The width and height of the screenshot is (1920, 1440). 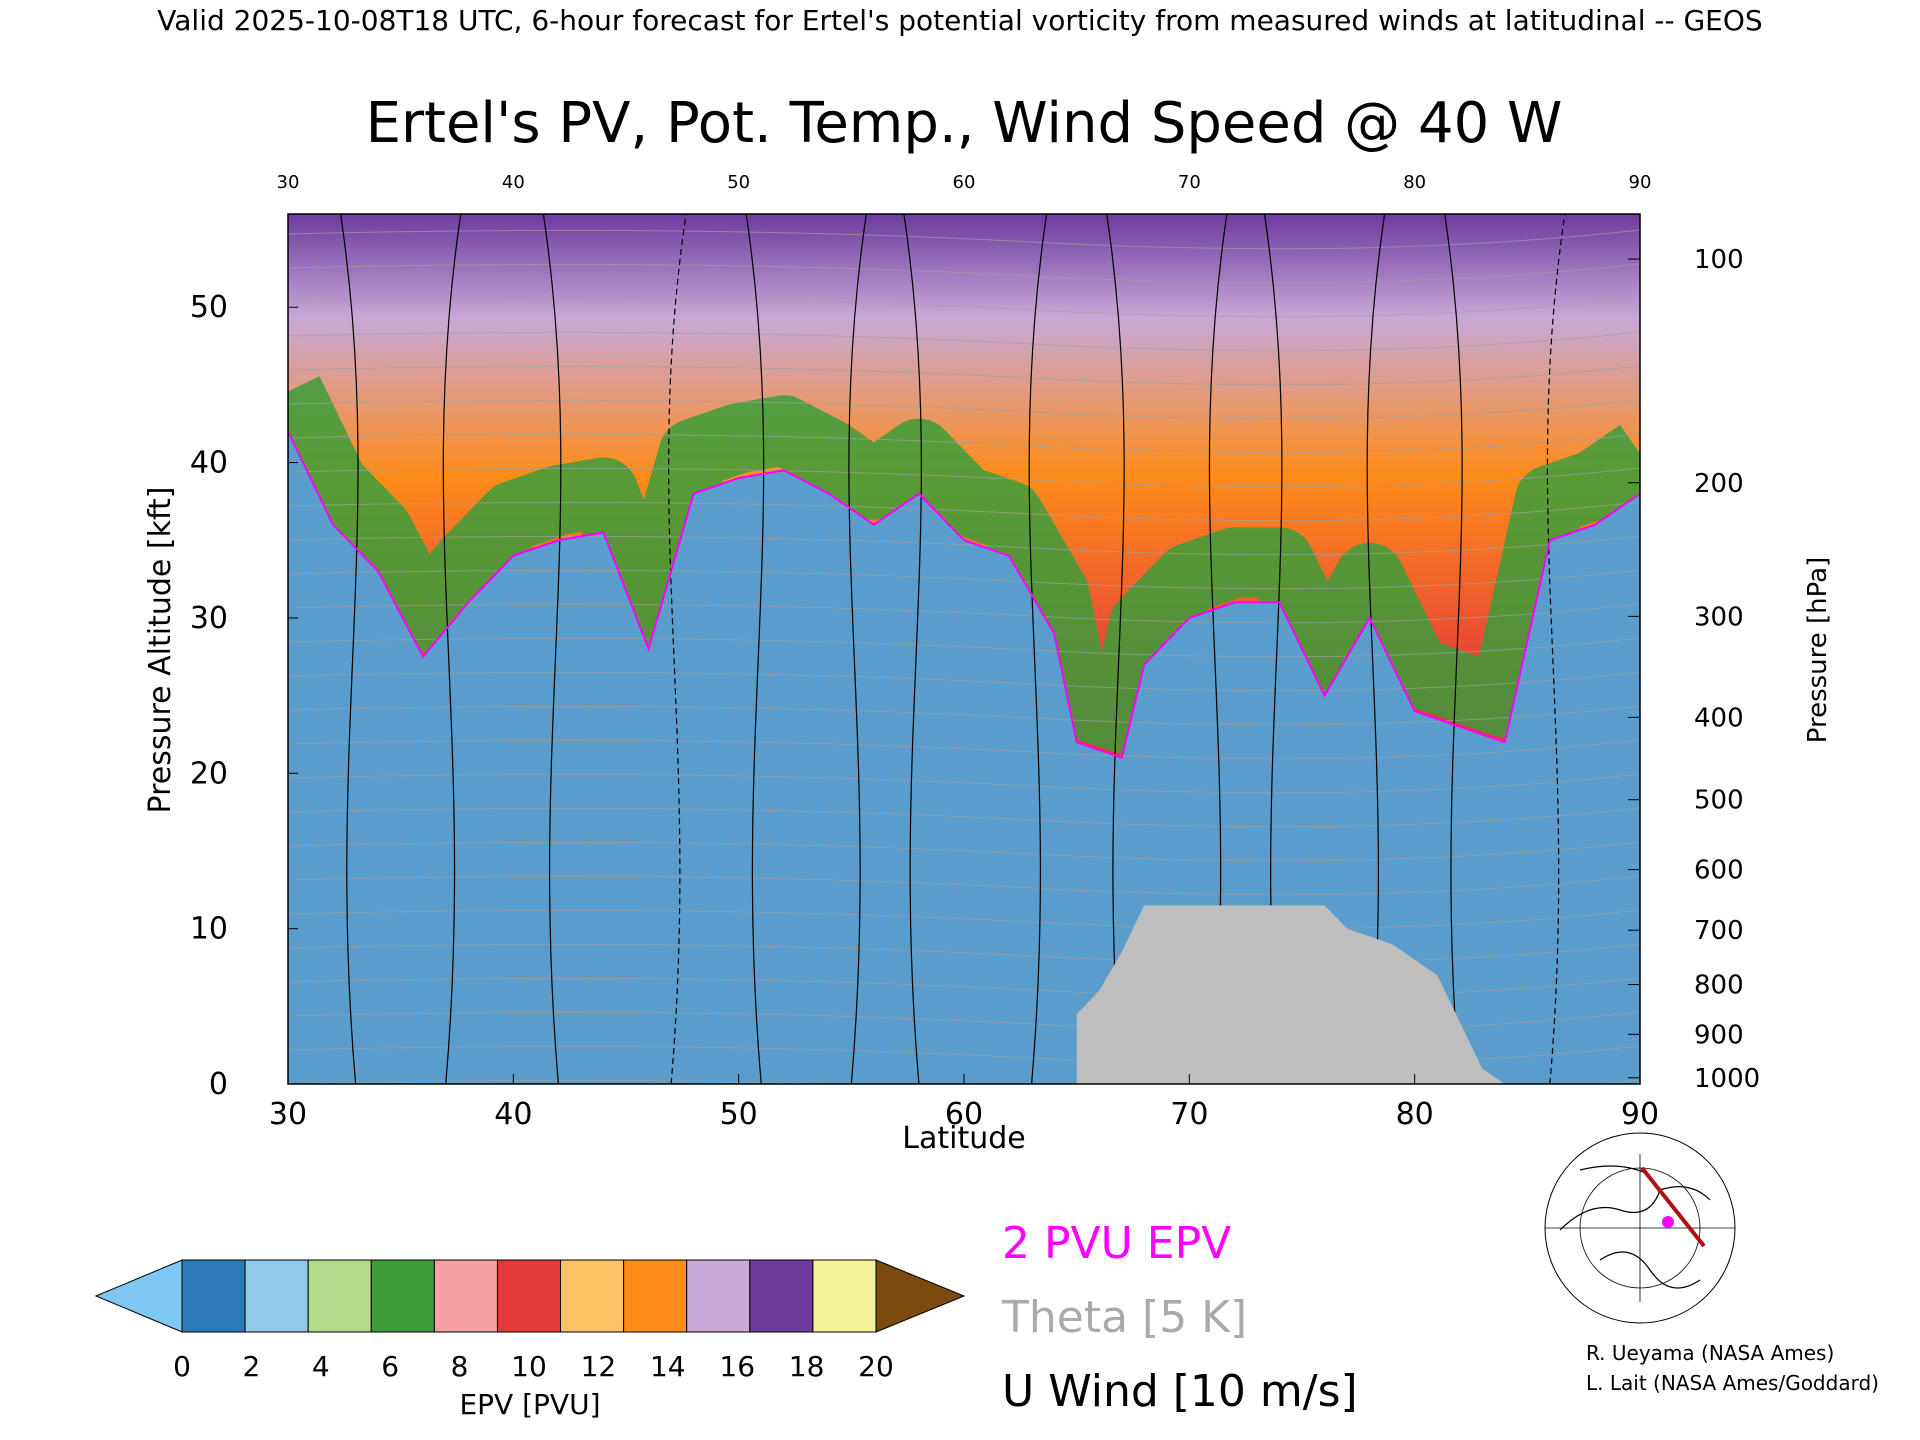 What do you see at coordinates (1719, 617) in the screenshot?
I see `pressure-tick-label: 300` at bounding box center [1719, 617].